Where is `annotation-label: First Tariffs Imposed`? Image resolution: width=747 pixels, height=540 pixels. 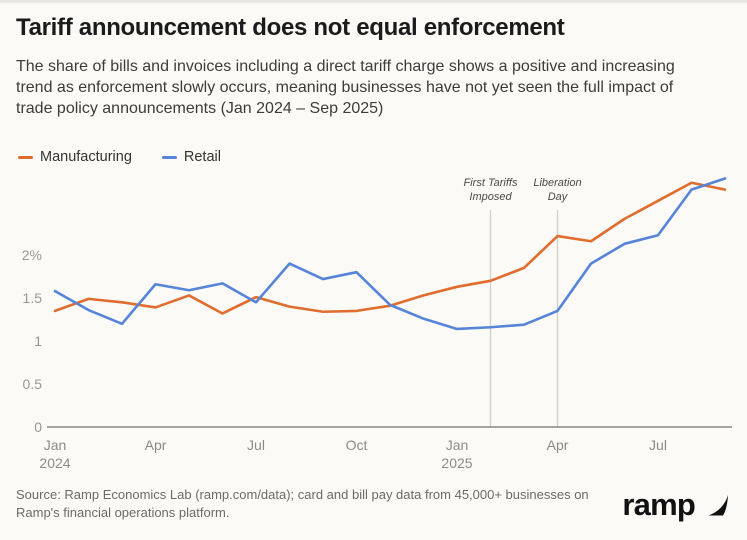
annotation-label: First Tariffs Imposed is located at coordinates (490, 191).